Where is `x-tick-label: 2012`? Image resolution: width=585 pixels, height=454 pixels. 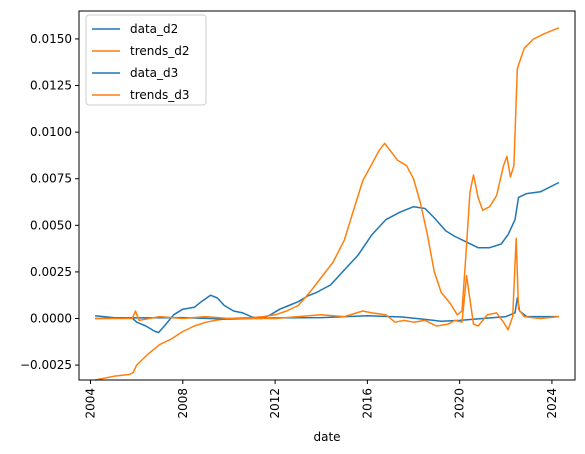
x-tick-label: 2012 is located at coordinates (275, 403).